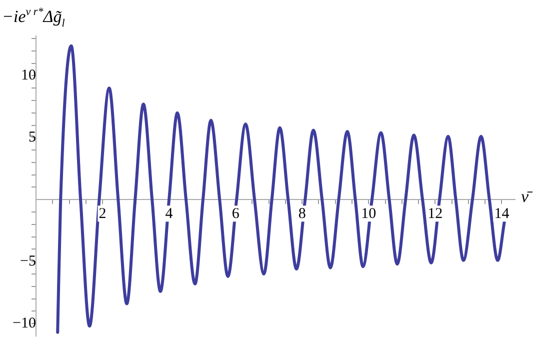 The width and height of the screenshot is (545, 349). I want to click on x-tick-label: 8, so click(302, 214).